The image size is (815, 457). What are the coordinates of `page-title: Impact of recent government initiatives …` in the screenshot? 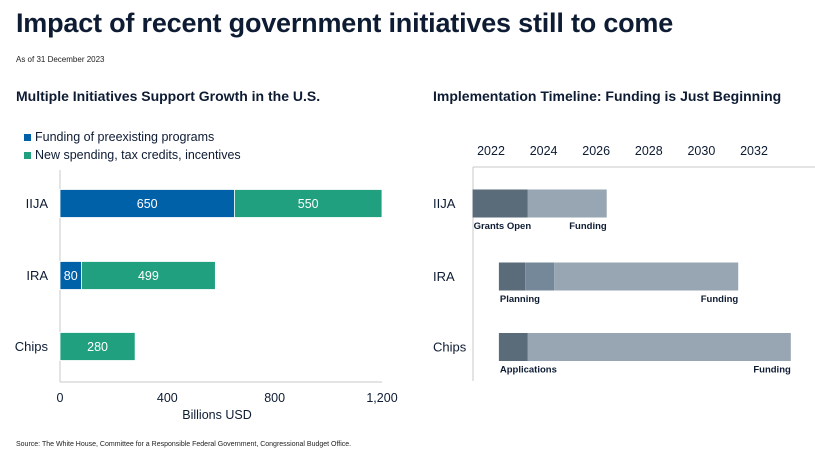 It's located at (345, 23).